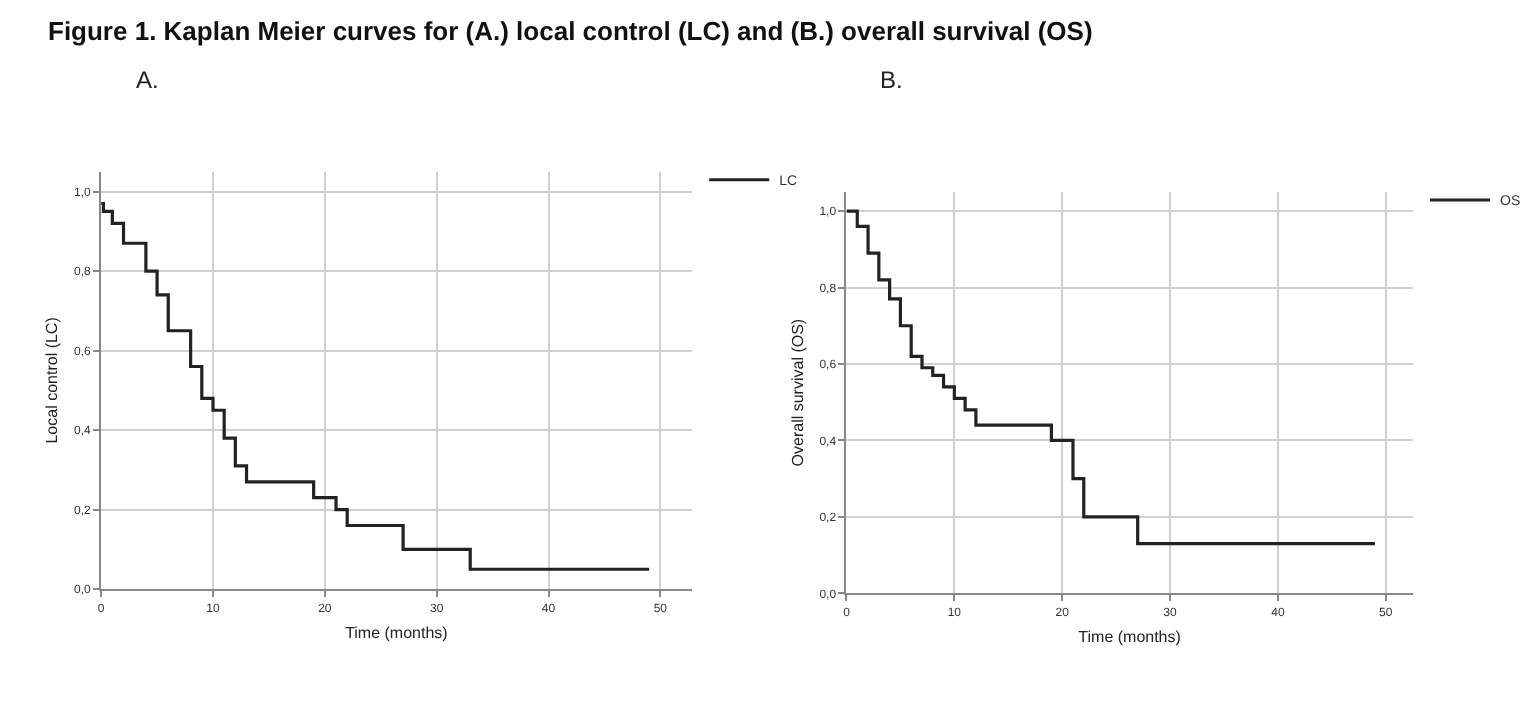 The height and width of the screenshot is (706, 1532). I want to click on y-axis-title: Local control (LC), so click(52, 380).